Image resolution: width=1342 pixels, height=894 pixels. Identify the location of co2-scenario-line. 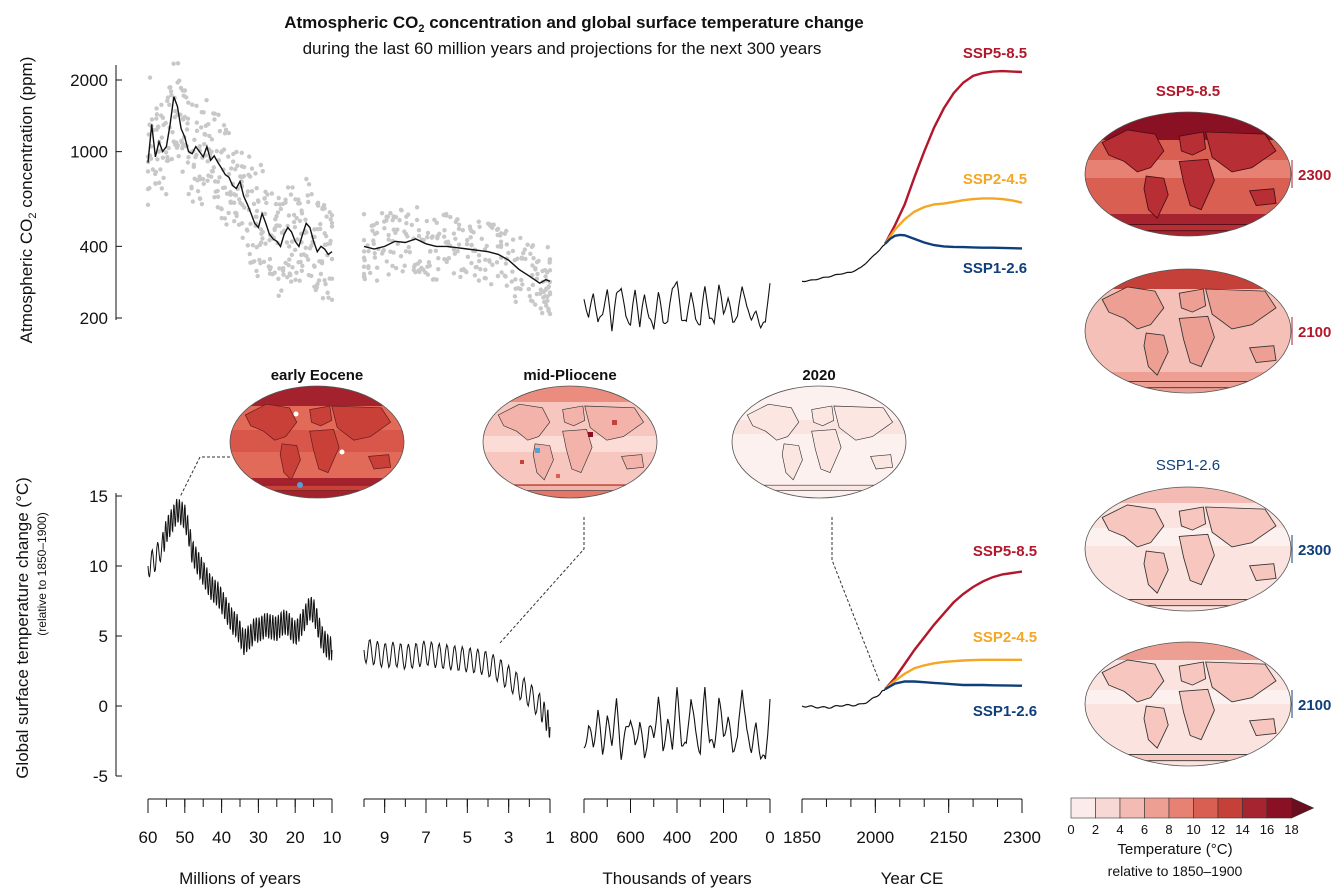
(953, 241).